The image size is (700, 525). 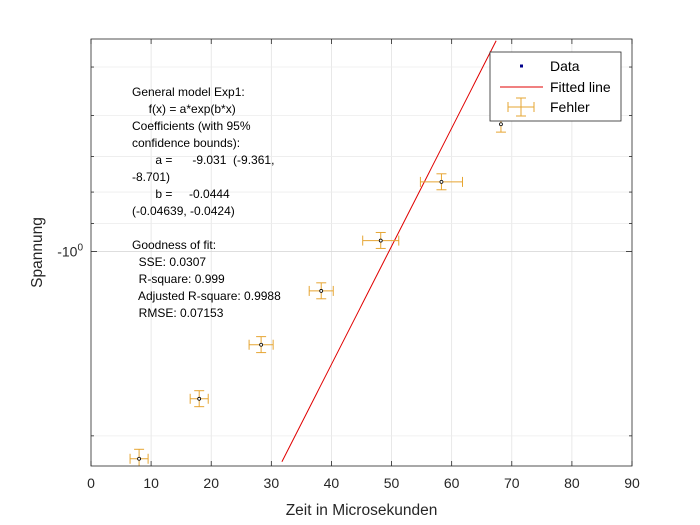 I want to click on annotation-line: SSE: 0.0307, so click(x=169, y=262).